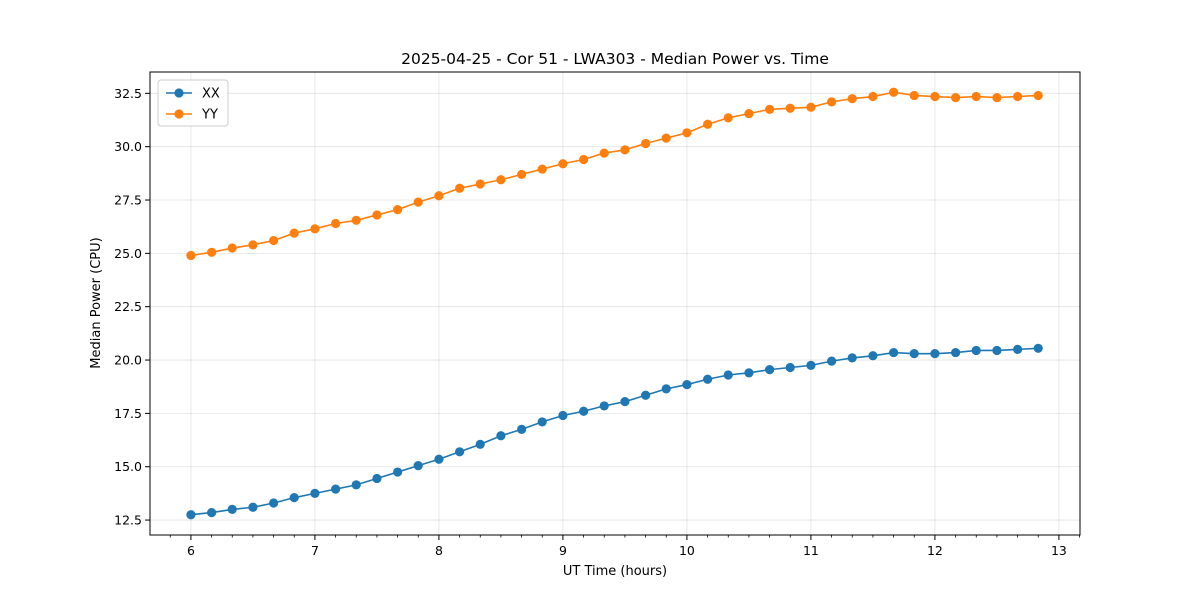 Image resolution: width=1200 pixels, height=600 pixels. Describe the element at coordinates (315, 550) in the screenshot. I see `x-tick-label: 7` at that location.